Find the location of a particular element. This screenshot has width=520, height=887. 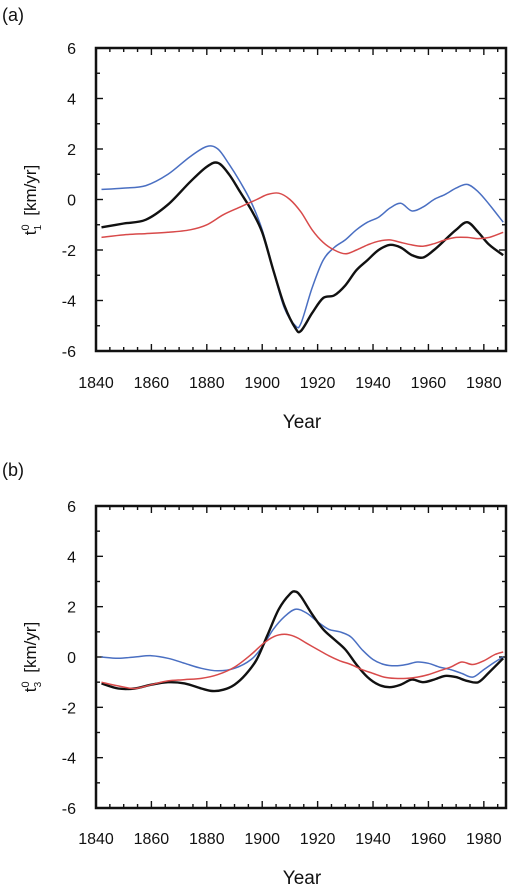

panel-a-ytick-label: 2 is located at coordinates (71, 150).